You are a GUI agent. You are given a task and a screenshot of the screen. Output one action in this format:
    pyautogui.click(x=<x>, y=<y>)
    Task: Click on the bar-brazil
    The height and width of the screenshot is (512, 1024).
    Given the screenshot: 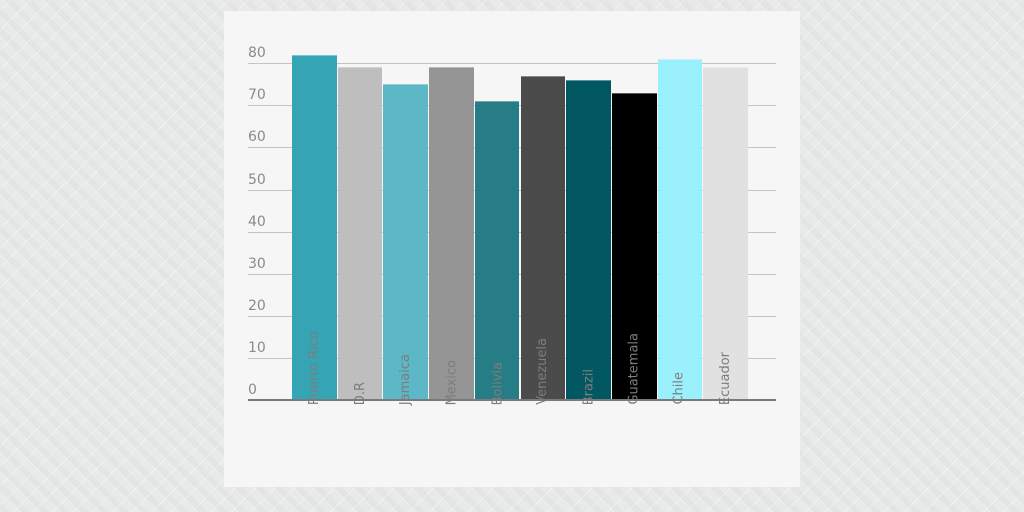 What is the action you would take?
    pyautogui.click(x=588, y=240)
    